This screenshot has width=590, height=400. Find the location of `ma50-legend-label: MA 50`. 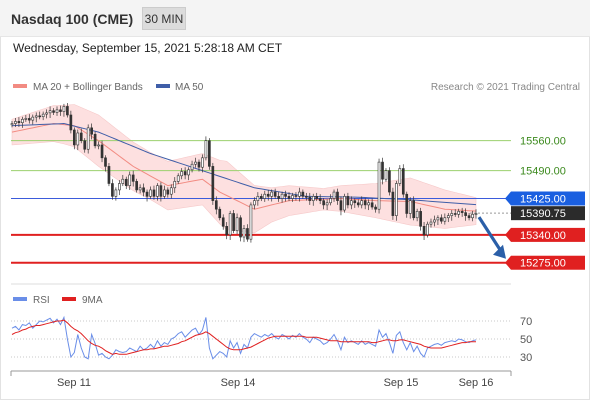

ma50-legend-label: MA 50 is located at coordinates (189, 87).